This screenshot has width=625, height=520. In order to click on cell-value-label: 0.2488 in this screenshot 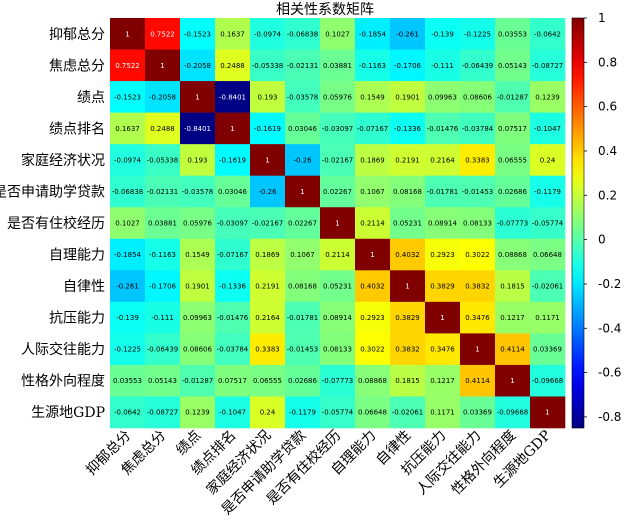, I will do `click(232, 66)`.